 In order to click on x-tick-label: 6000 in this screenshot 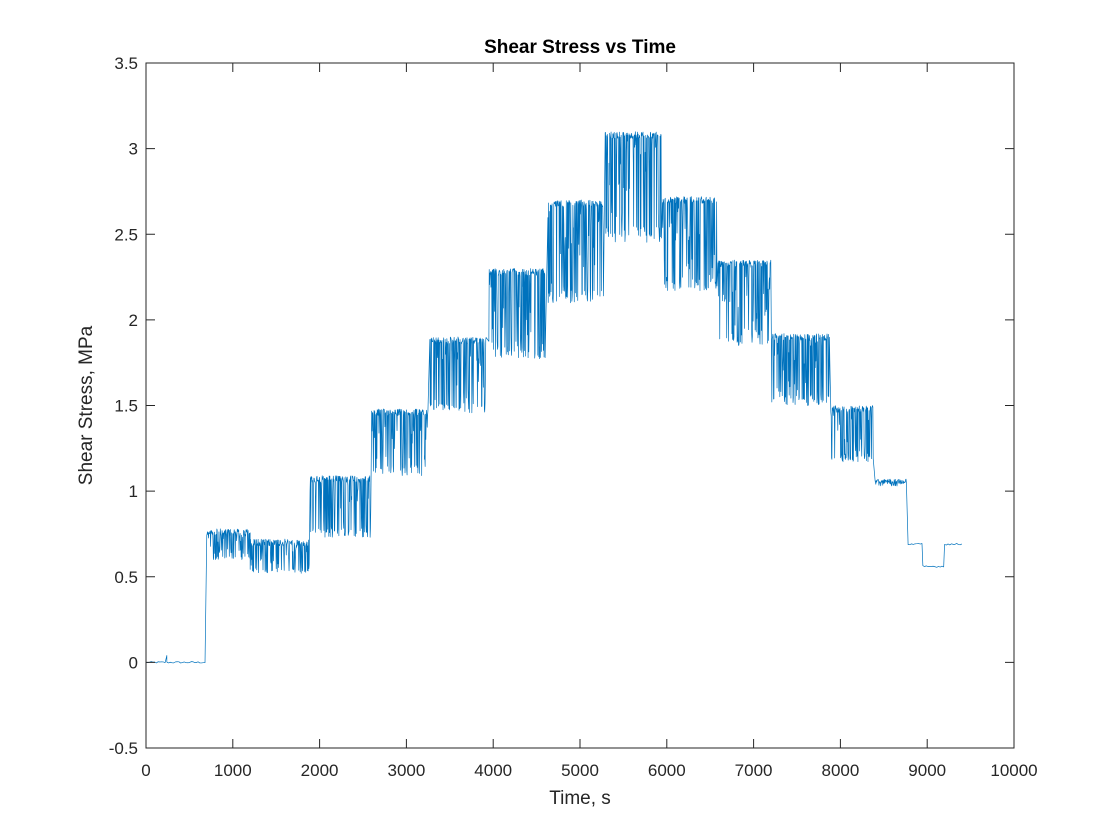, I will do `click(667, 770)`.